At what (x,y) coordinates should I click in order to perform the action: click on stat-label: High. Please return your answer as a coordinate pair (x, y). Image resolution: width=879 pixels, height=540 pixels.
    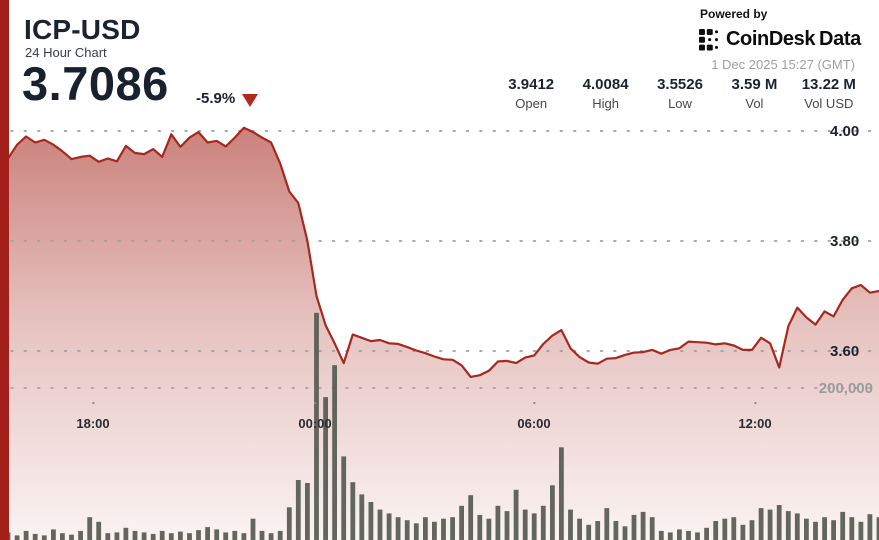
    Looking at the image, I should click on (605, 103).